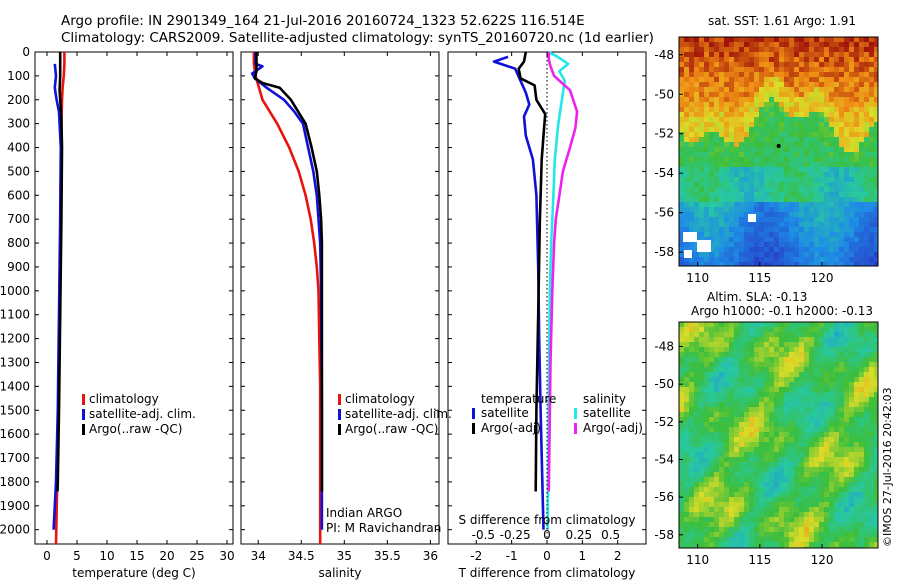 The height and width of the screenshot is (580, 900). I want to click on map-y-tick-label: -52, so click(664, 422).